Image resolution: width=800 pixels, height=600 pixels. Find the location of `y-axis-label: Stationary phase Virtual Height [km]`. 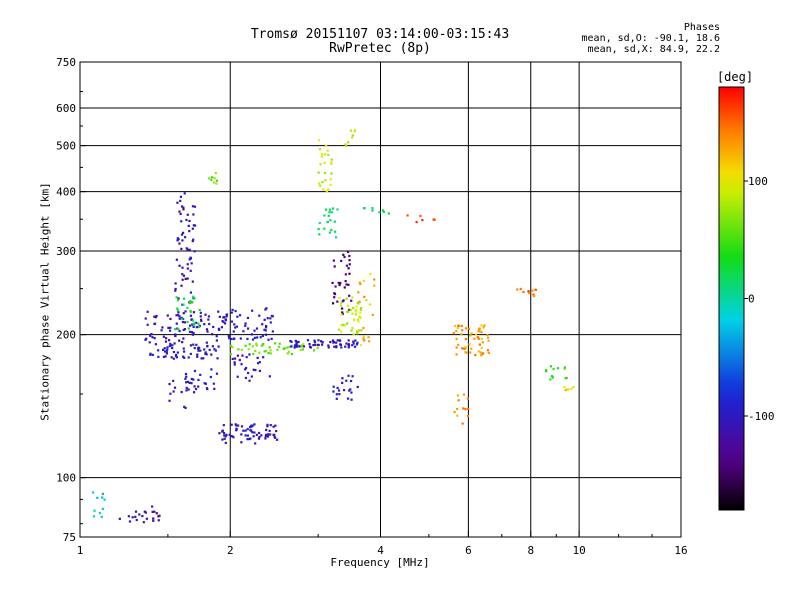

y-axis-label: Stationary phase Virtual Height [km] is located at coordinates (45, 301).